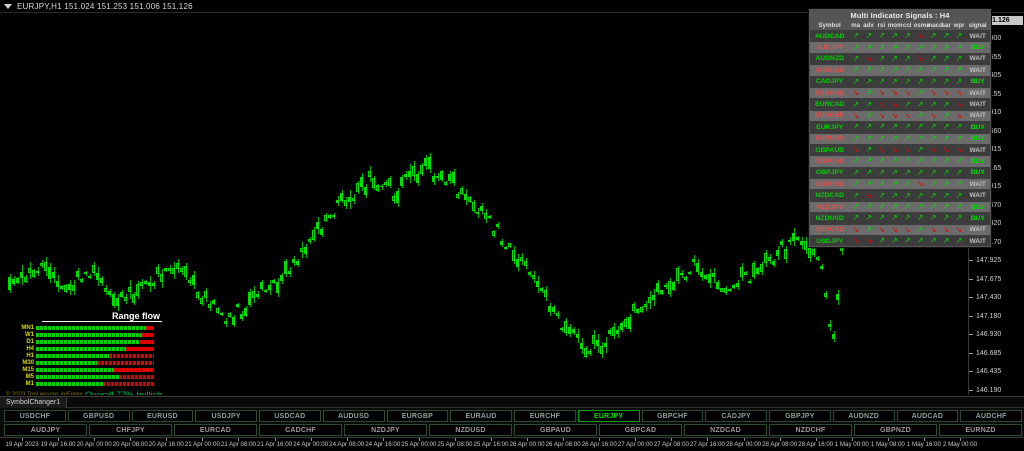 The width and height of the screenshot is (1024, 451). I want to click on symbol-button-gbpchf: GBPCHF, so click(672, 416).